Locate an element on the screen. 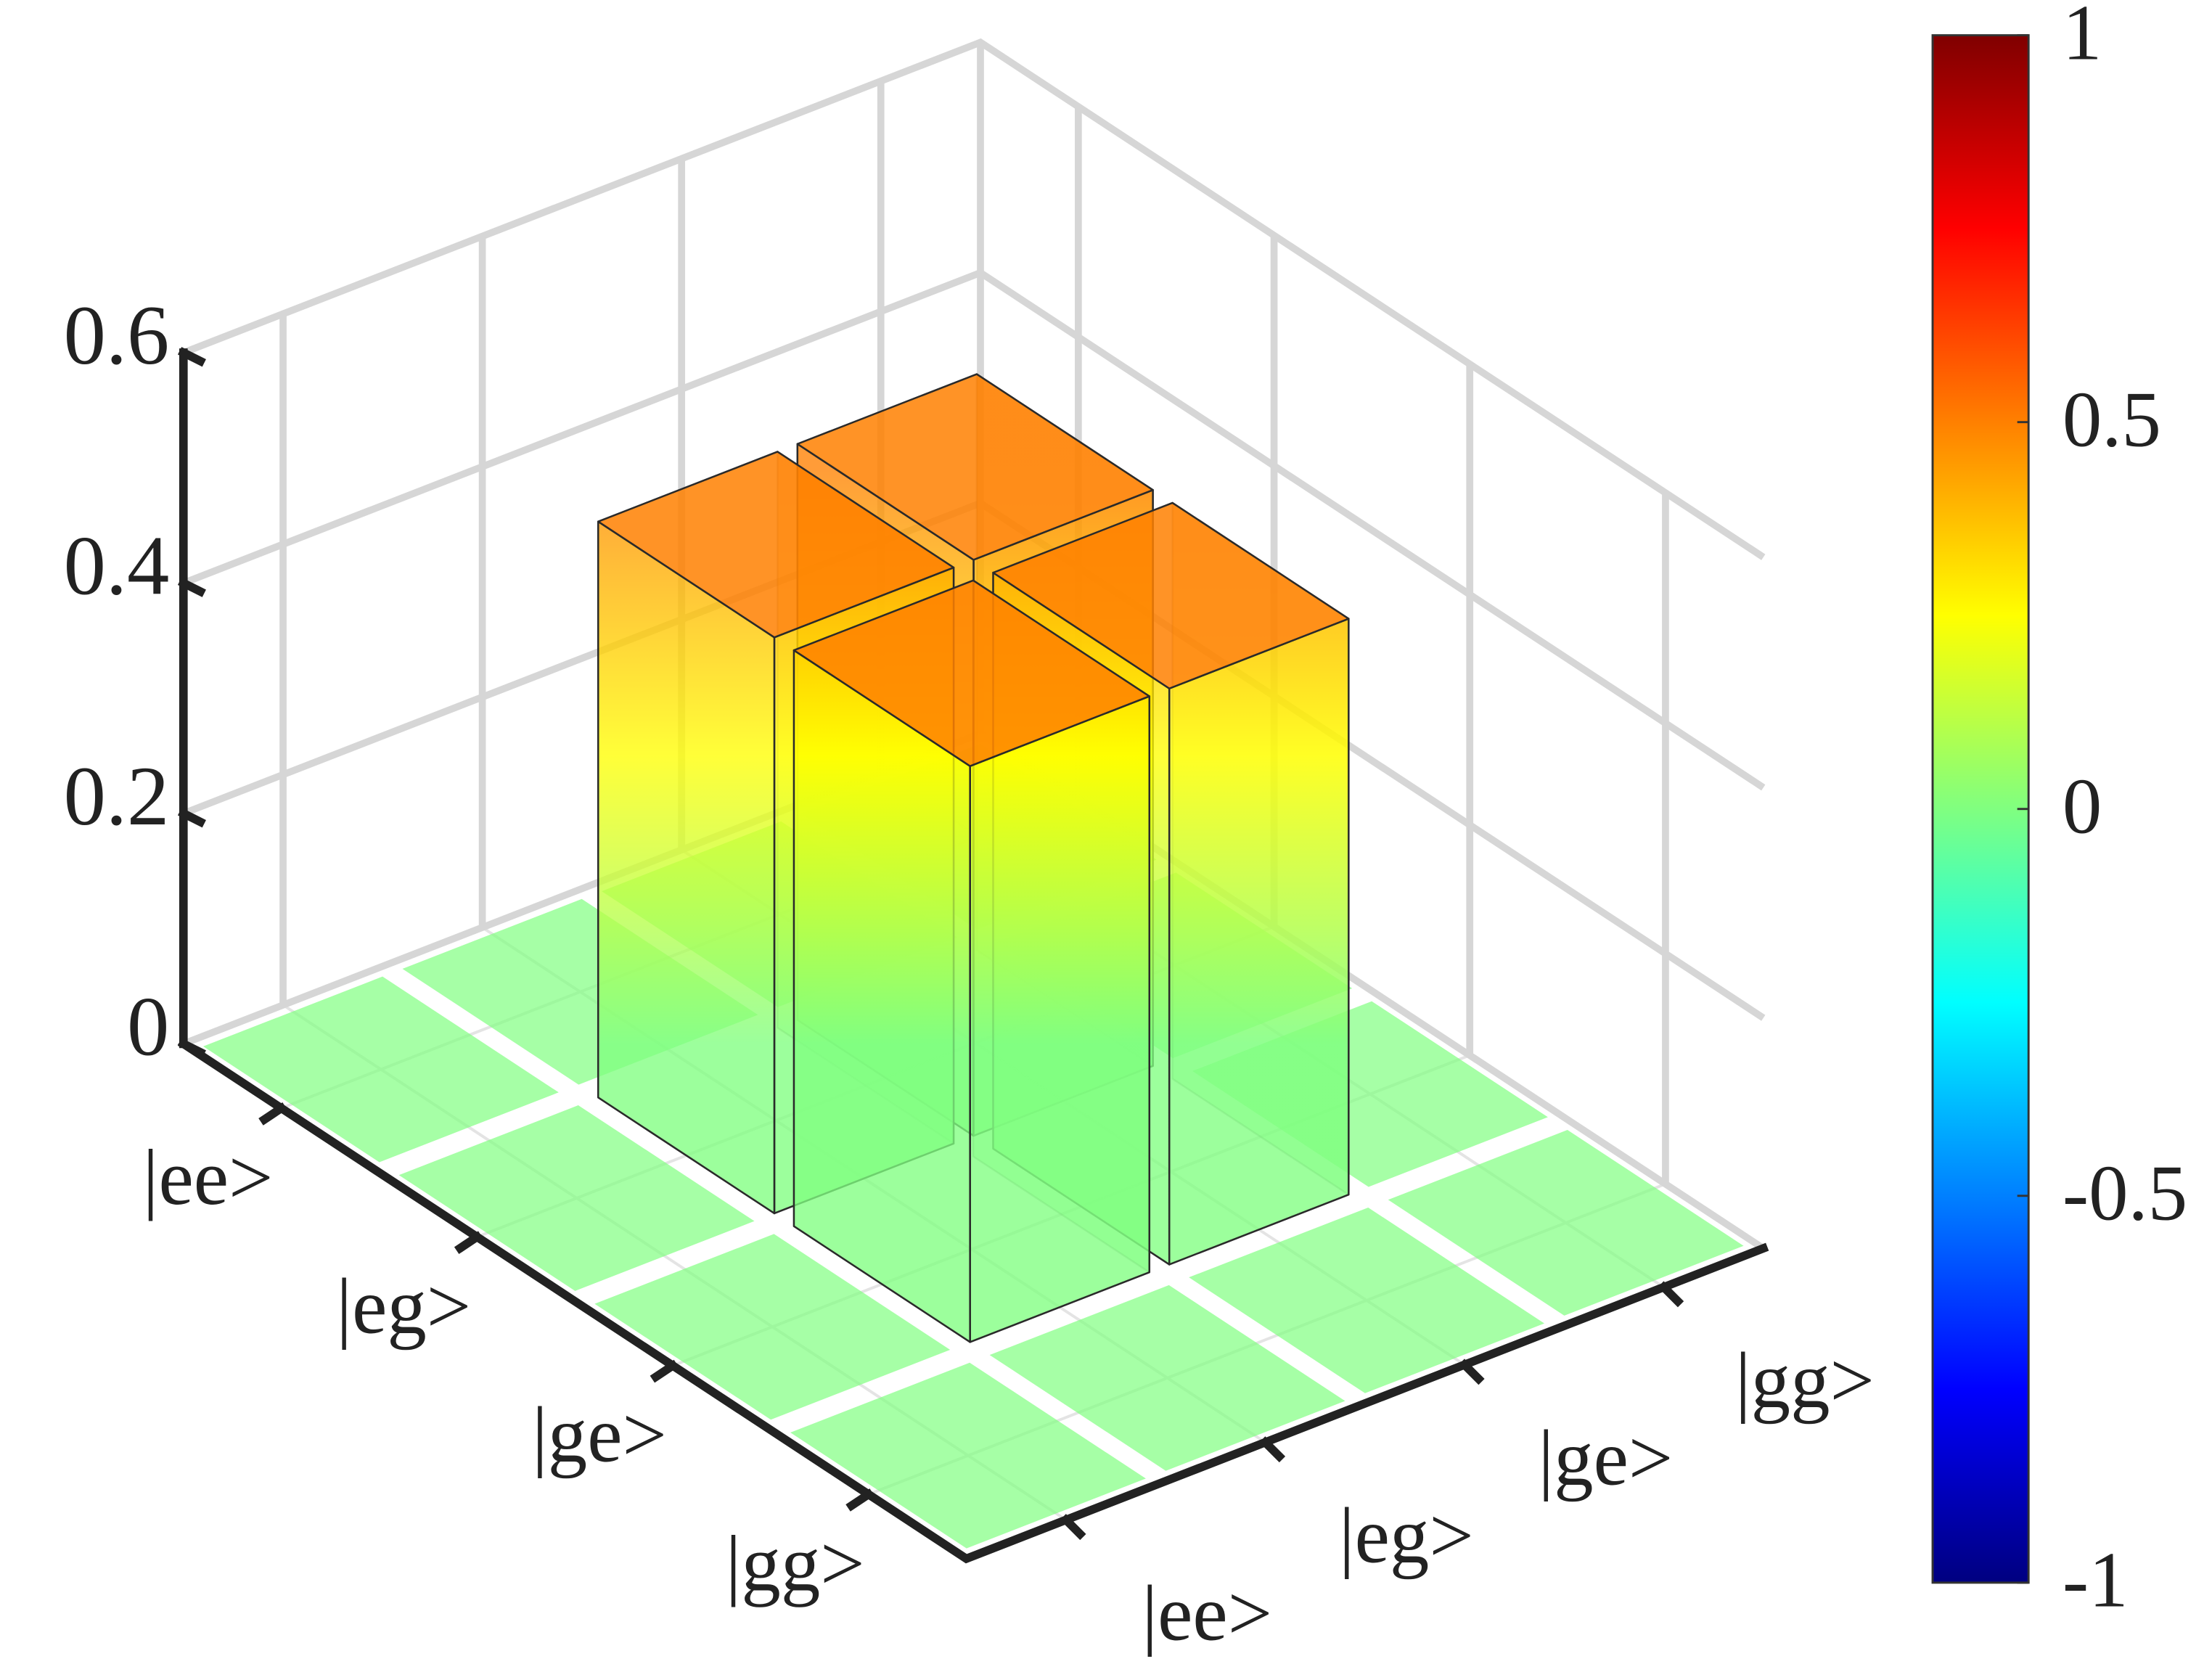 The height and width of the screenshot is (1680, 2212). column-label: |gg> is located at coordinates (1805, 1381).